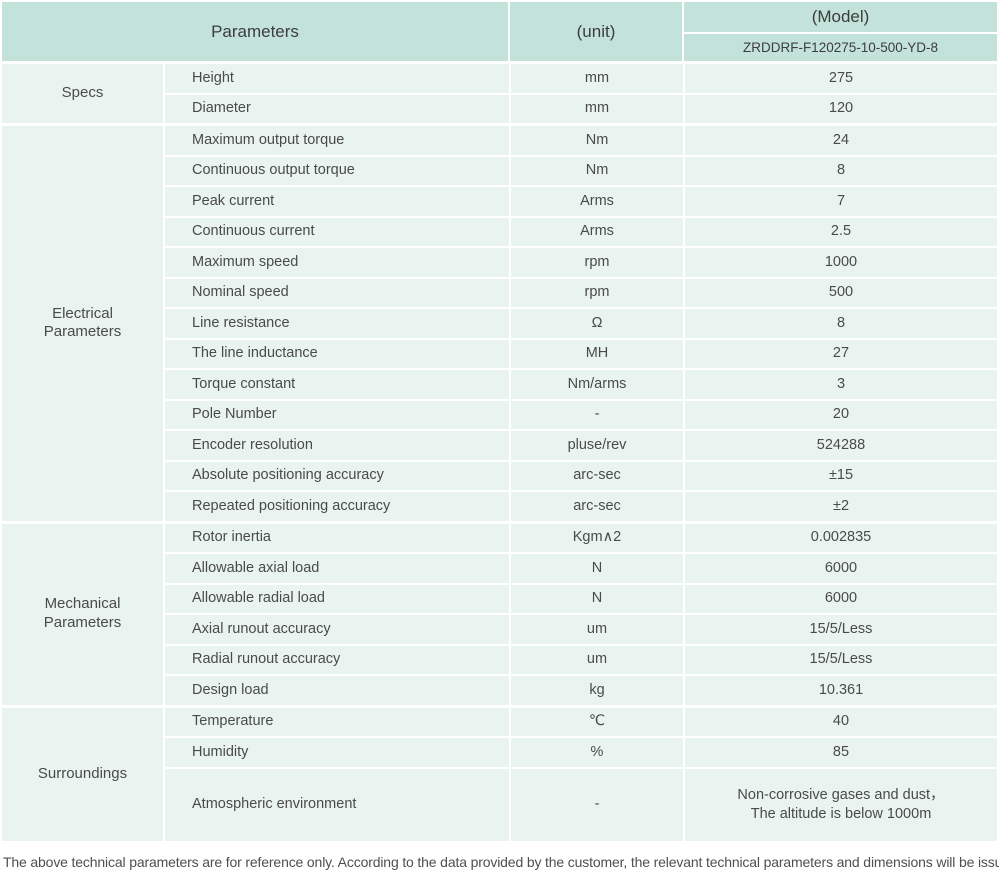 Image resolution: width=999 pixels, height=879 pixels. I want to click on table-row: Pole Number - 20, so click(581, 414).